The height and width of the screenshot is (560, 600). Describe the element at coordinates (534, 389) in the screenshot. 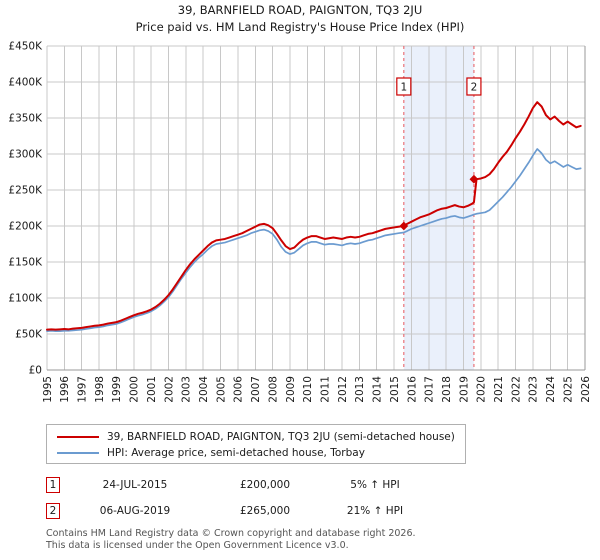

I see `x-axis-tick-label: 2023` at that location.